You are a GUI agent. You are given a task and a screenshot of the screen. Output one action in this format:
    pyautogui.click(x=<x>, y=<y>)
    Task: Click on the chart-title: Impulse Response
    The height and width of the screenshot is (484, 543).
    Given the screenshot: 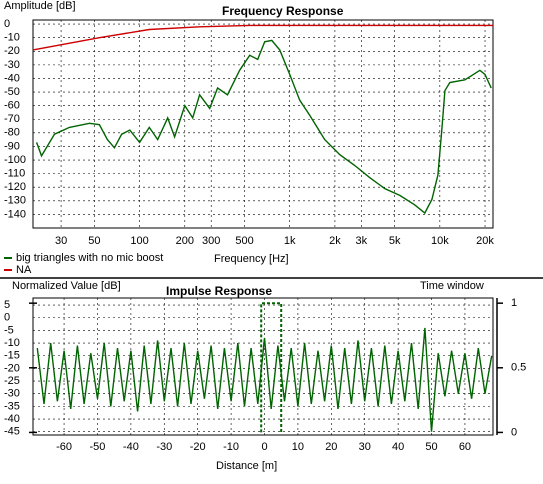 What is the action you would take?
    pyautogui.click(x=219, y=291)
    